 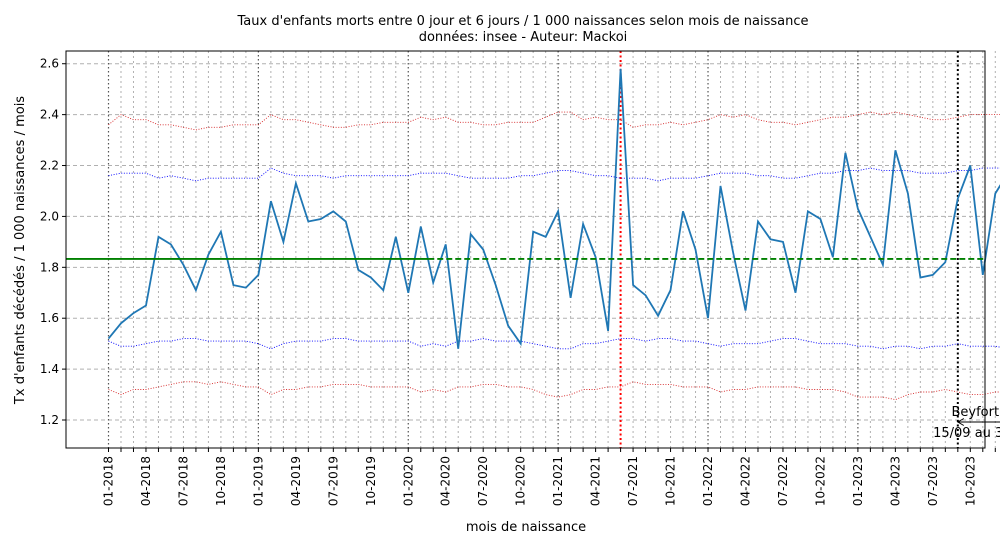 What do you see at coordinates (596, 481) in the screenshot?
I see `x-tick-label: 04-2021` at bounding box center [596, 481].